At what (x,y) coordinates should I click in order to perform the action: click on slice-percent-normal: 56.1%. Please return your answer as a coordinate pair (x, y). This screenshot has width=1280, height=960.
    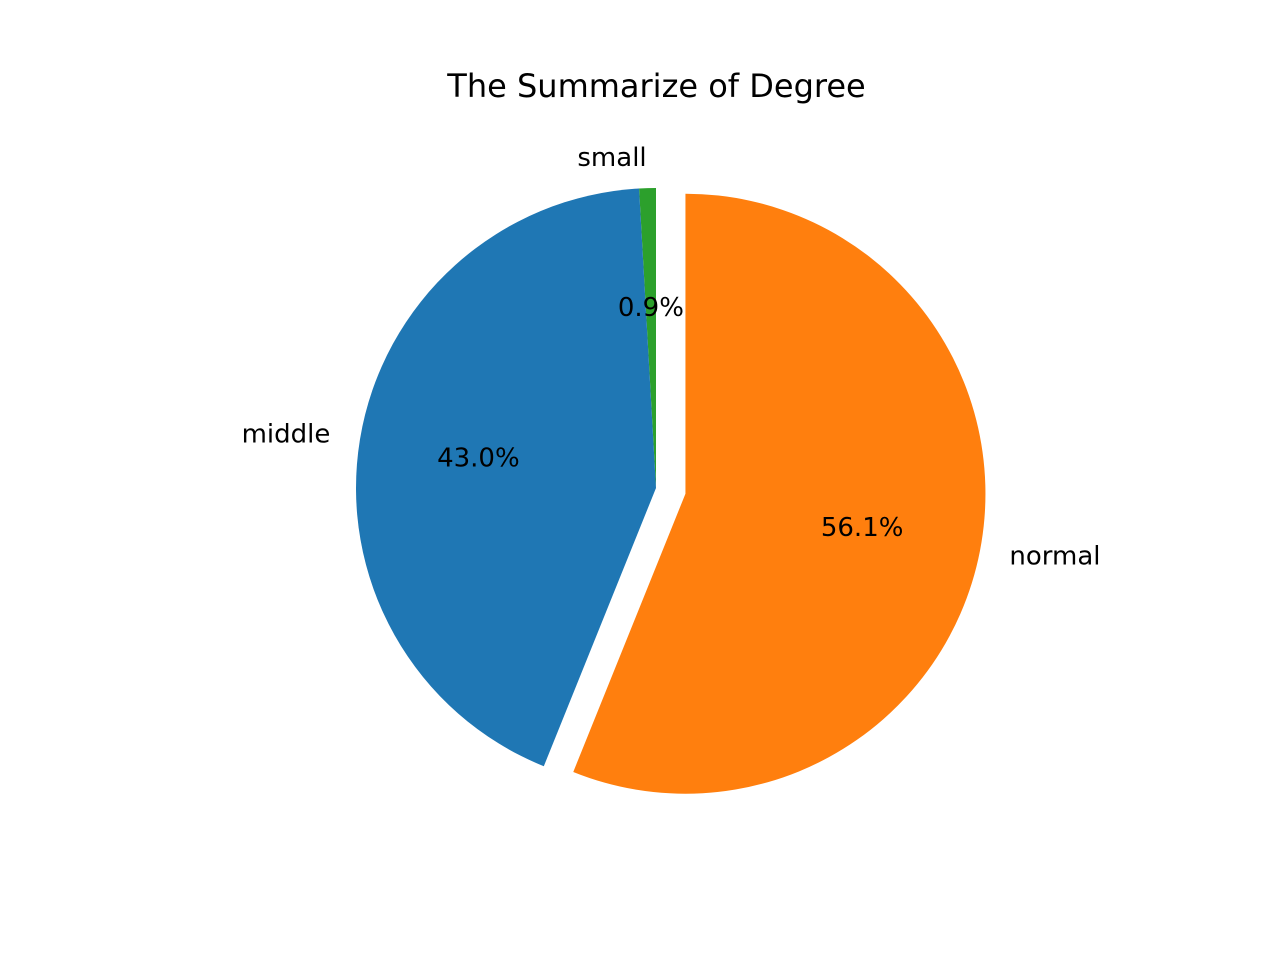
    Looking at the image, I should click on (862, 528).